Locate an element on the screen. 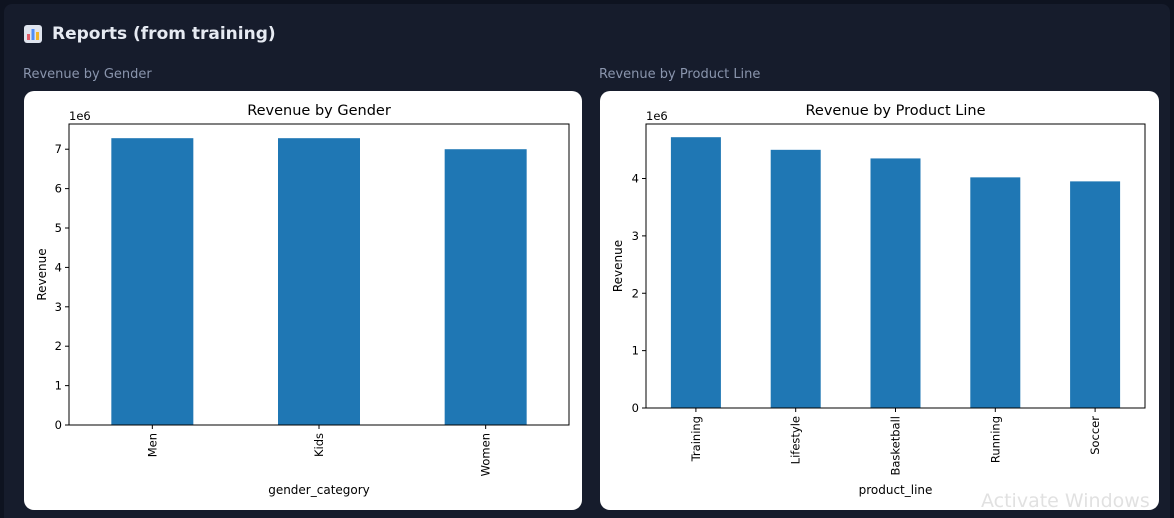 This screenshot has height=518, width=1174. bar-chart-icon is located at coordinates (33, 34).